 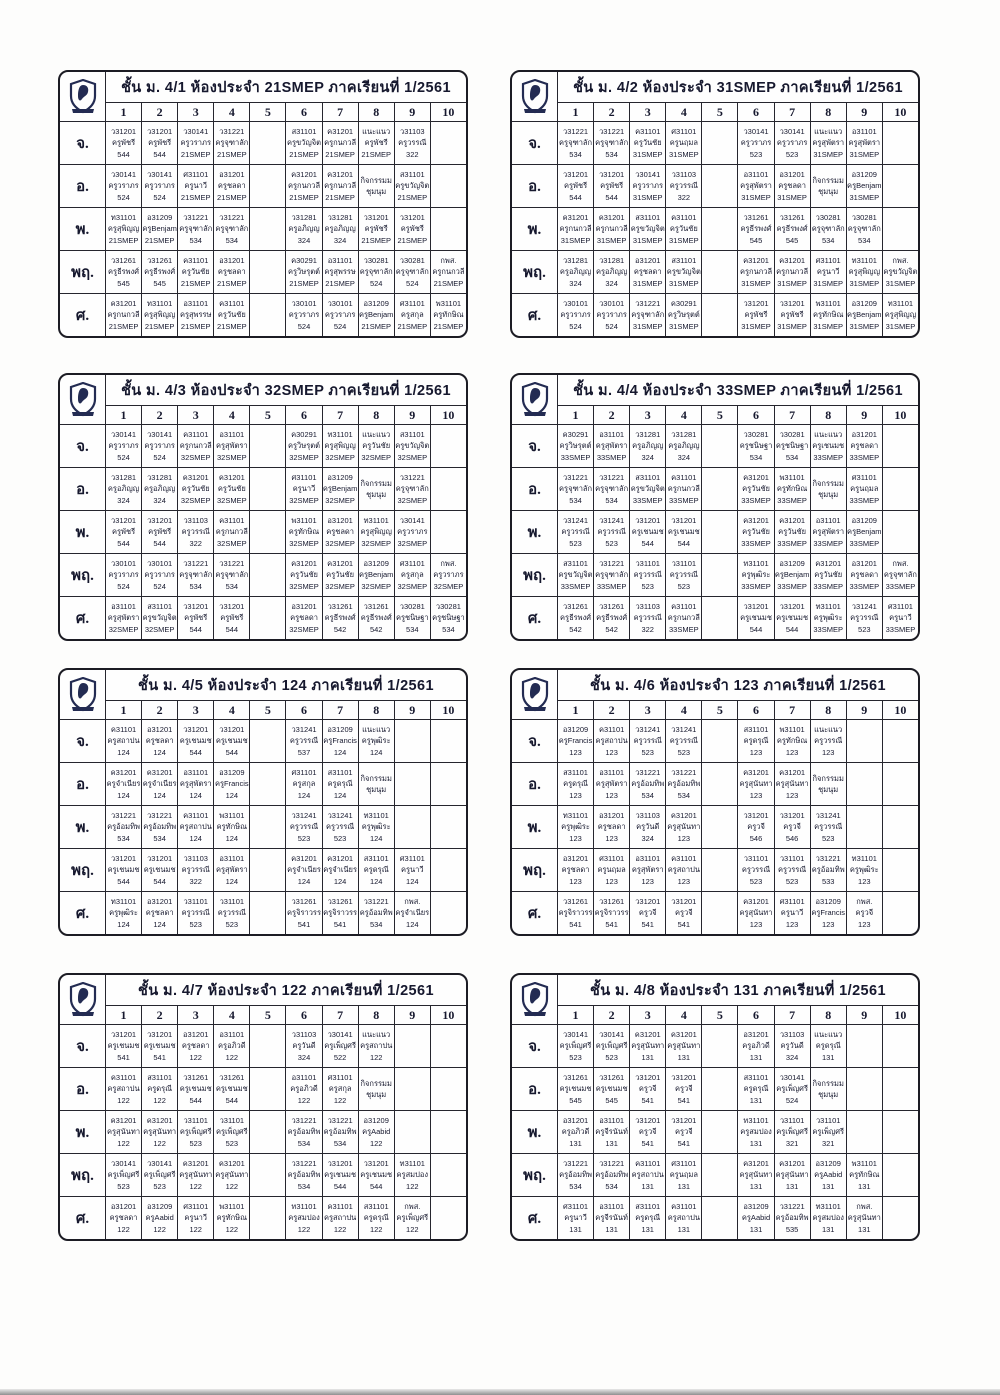 I want to click on teacher-name: ครูจุฑาลัก, so click(x=612, y=575).